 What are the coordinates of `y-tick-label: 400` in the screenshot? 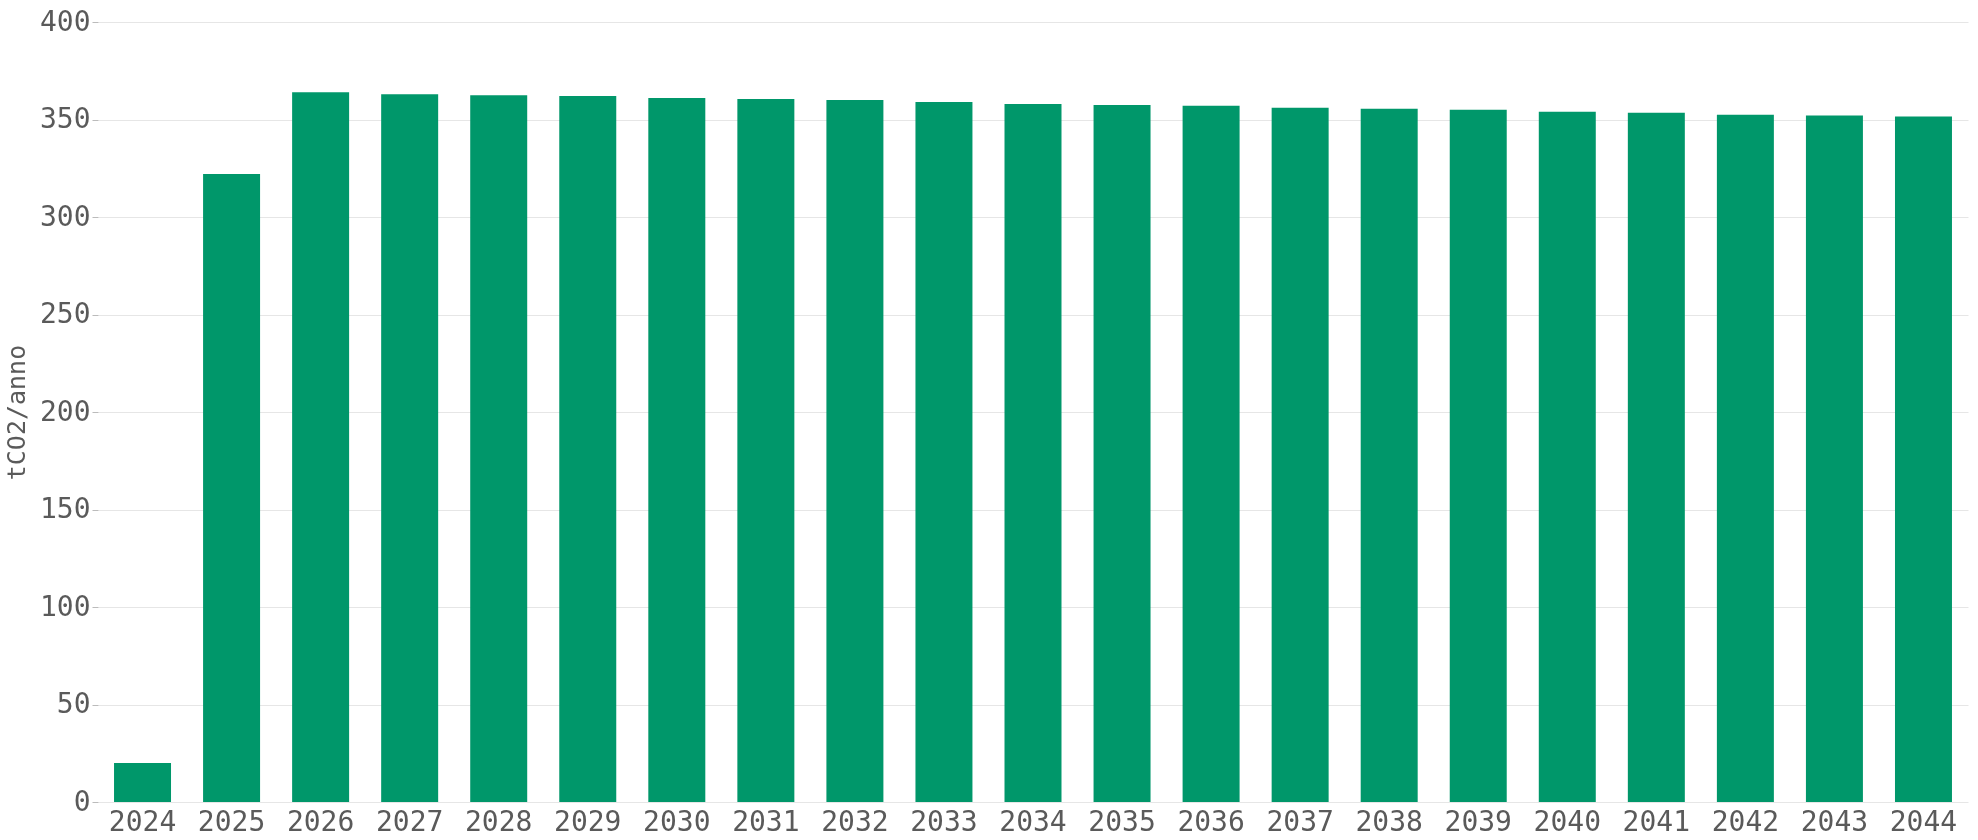 It's located at (65, 21).